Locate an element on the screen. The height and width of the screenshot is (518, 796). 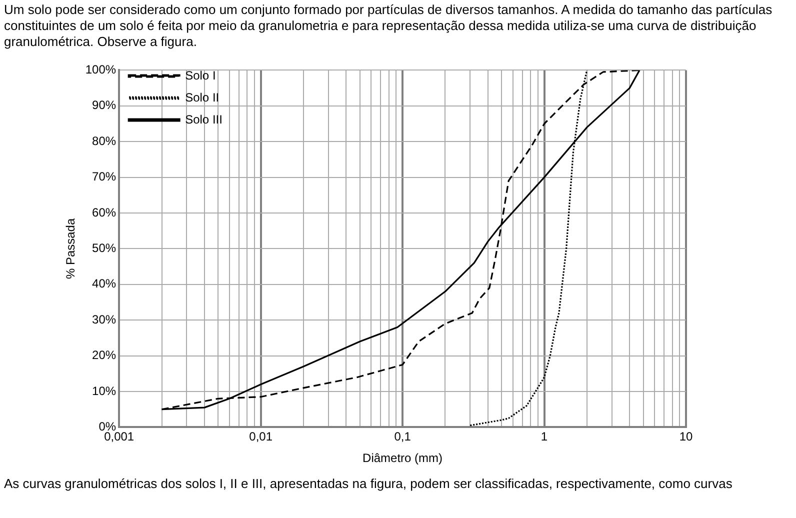
y-tick-label: 70% is located at coordinates (104, 177).